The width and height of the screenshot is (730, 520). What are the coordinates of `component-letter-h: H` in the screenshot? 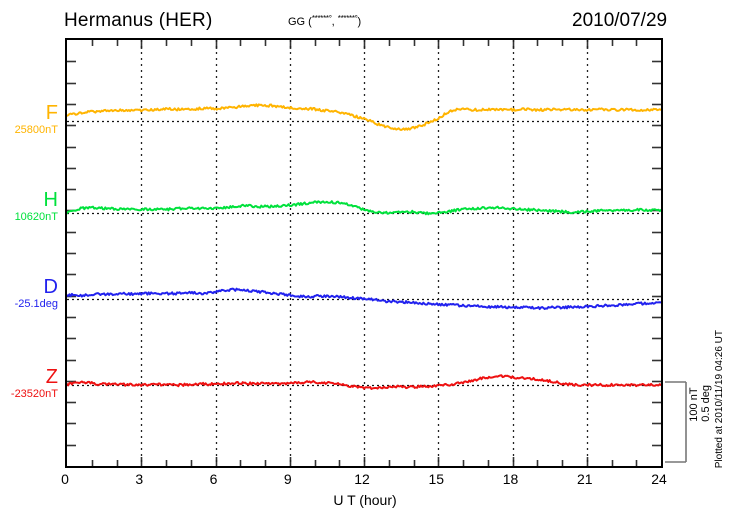 It's located at (50, 200).